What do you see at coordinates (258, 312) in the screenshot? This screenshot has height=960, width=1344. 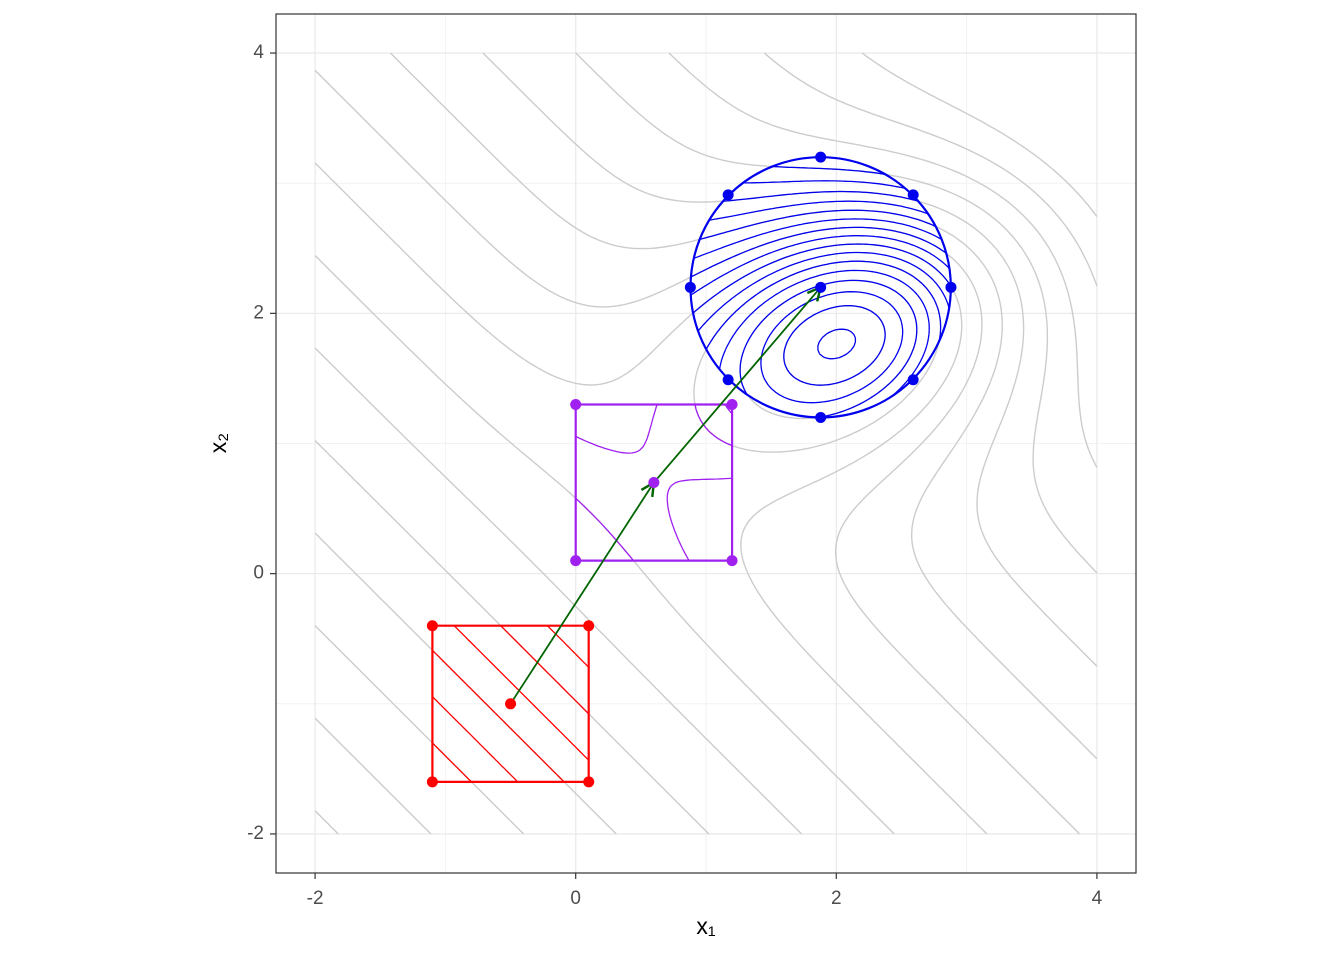 I see `y-tick-label: 2` at bounding box center [258, 312].